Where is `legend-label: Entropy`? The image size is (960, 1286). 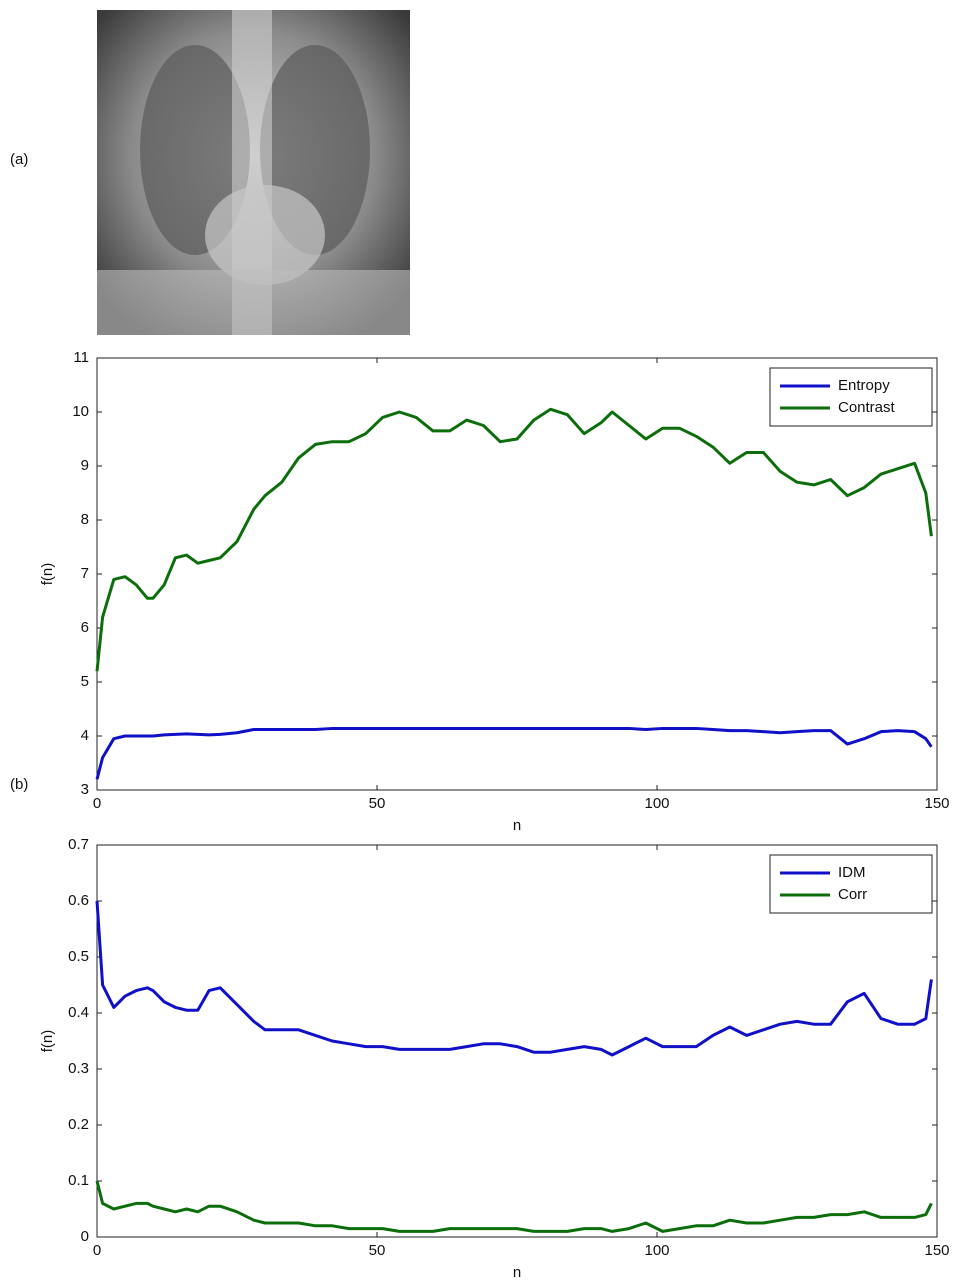 legend-label: Entropy is located at coordinates (864, 385).